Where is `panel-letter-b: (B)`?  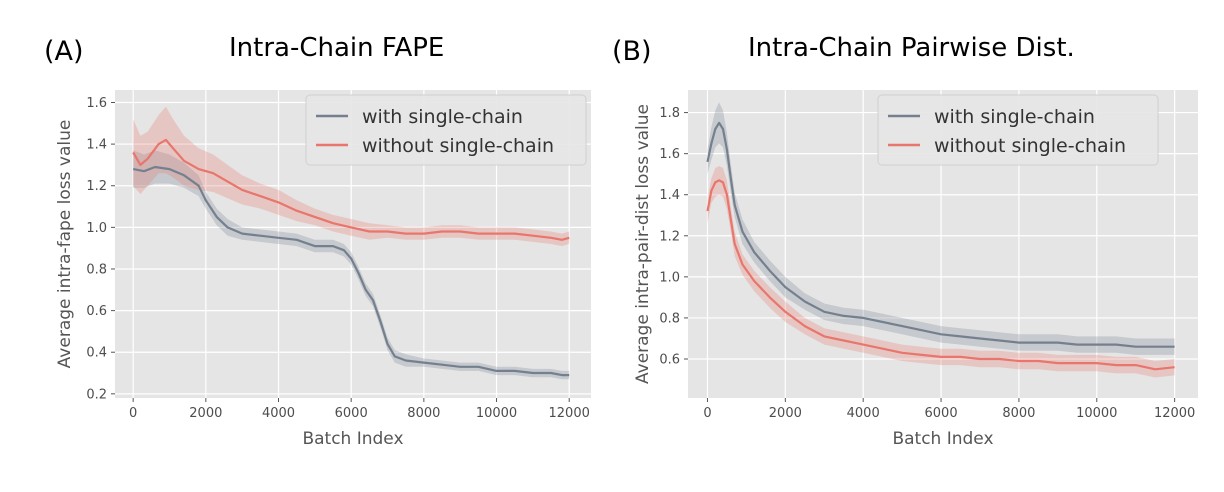
panel-letter-b: (B) is located at coordinates (632, 51).